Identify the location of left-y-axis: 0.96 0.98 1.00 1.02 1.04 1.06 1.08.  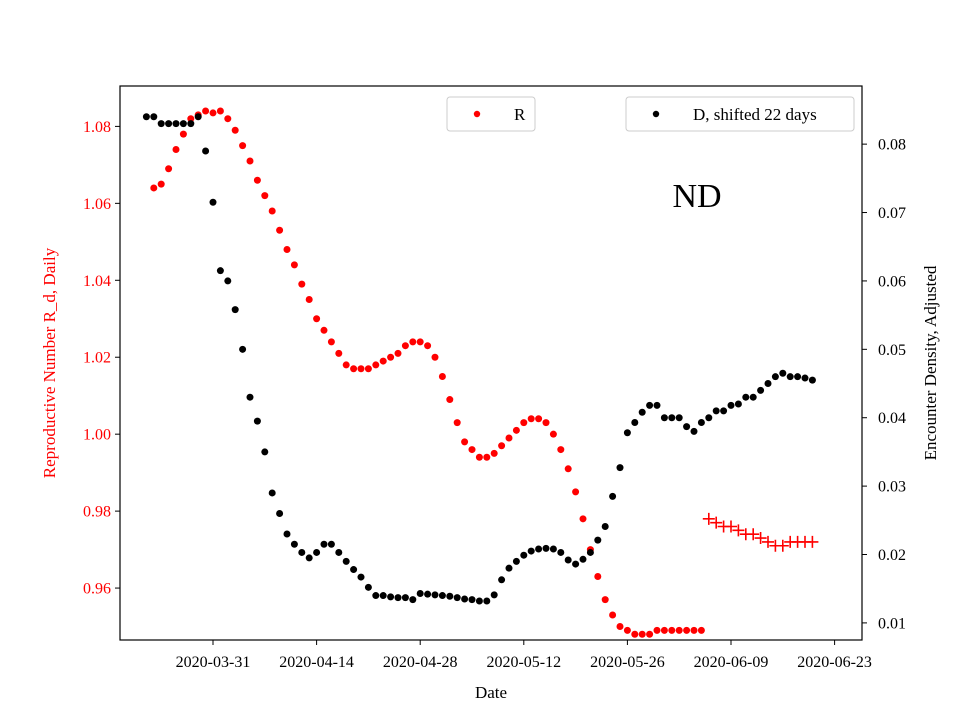
(101, 358).